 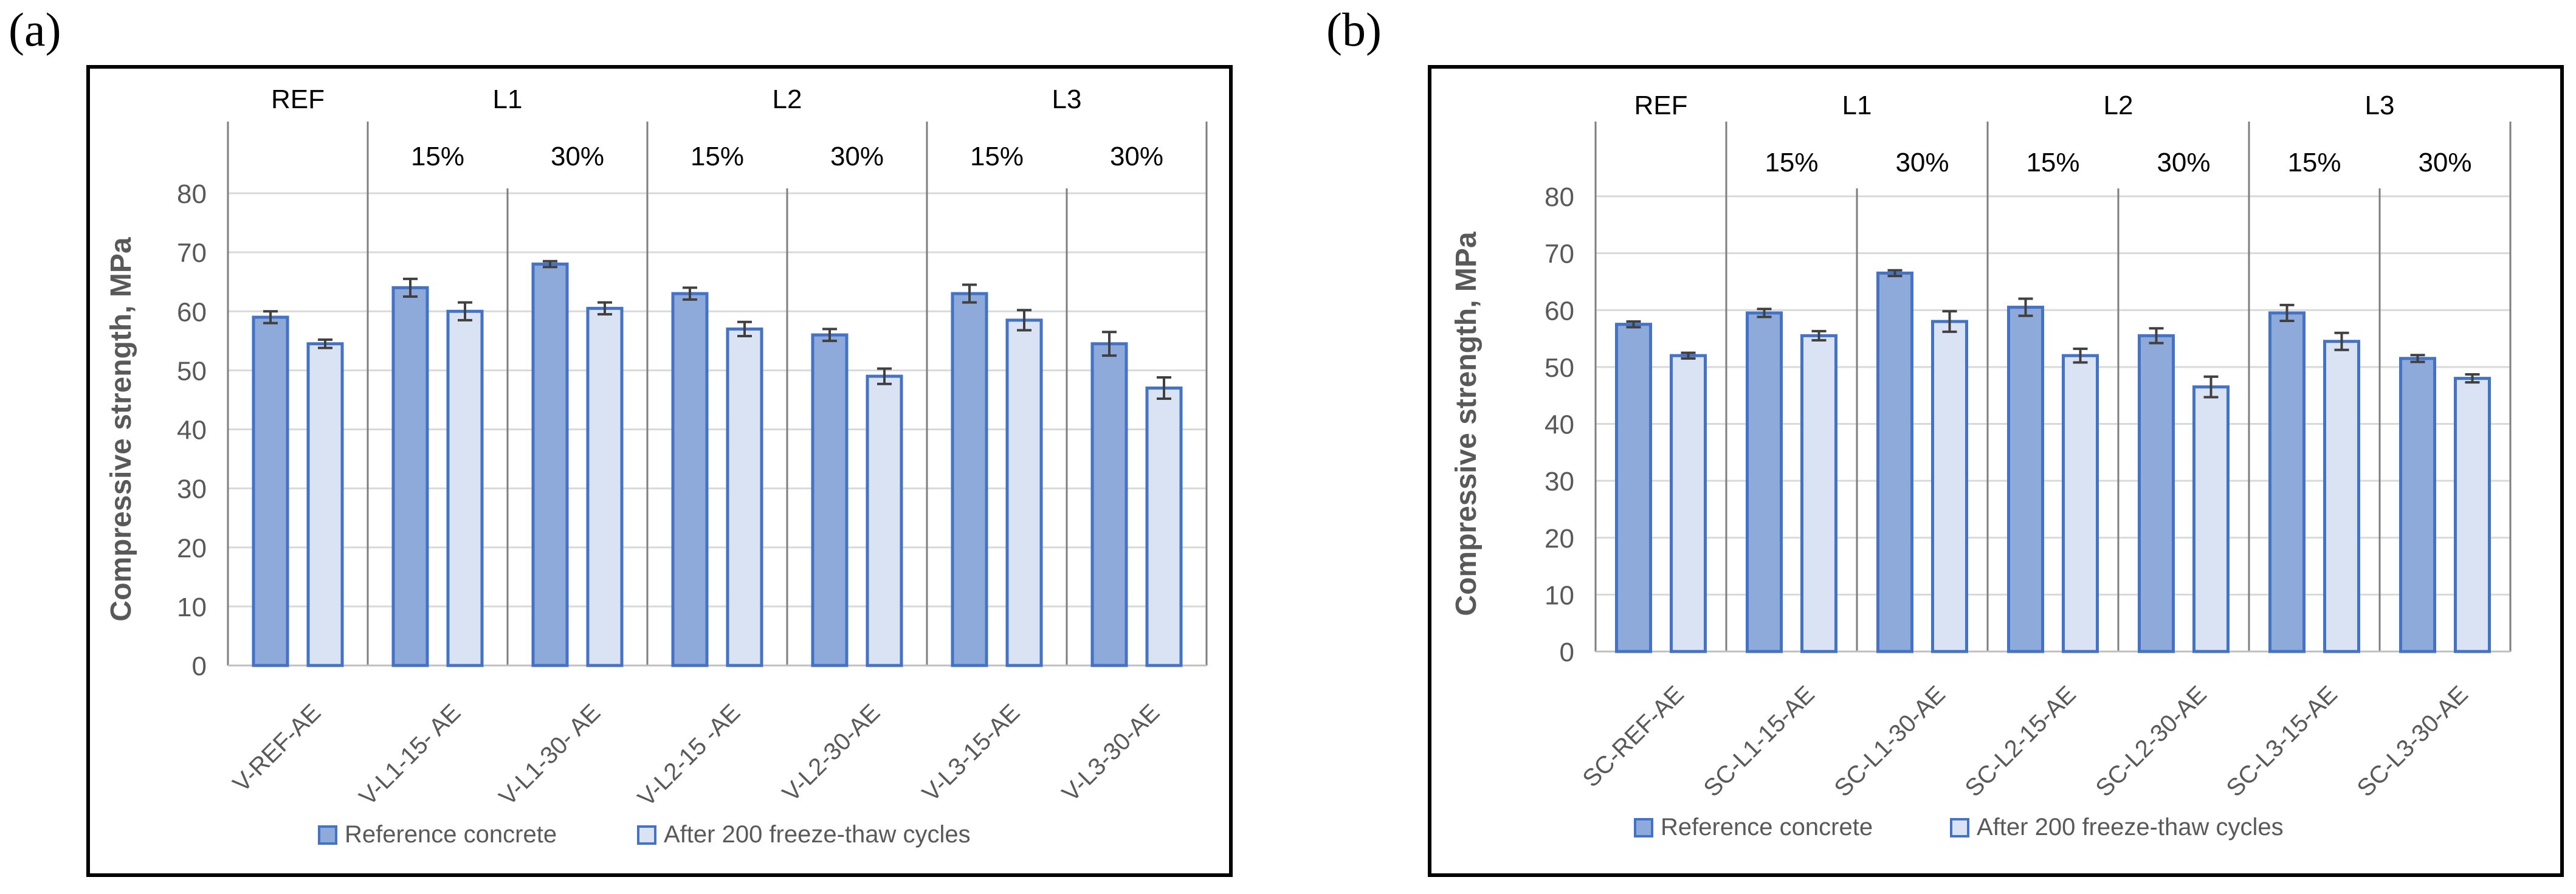 I want to click on p0-y-tick-label: 40, so click(x=192, y=430).